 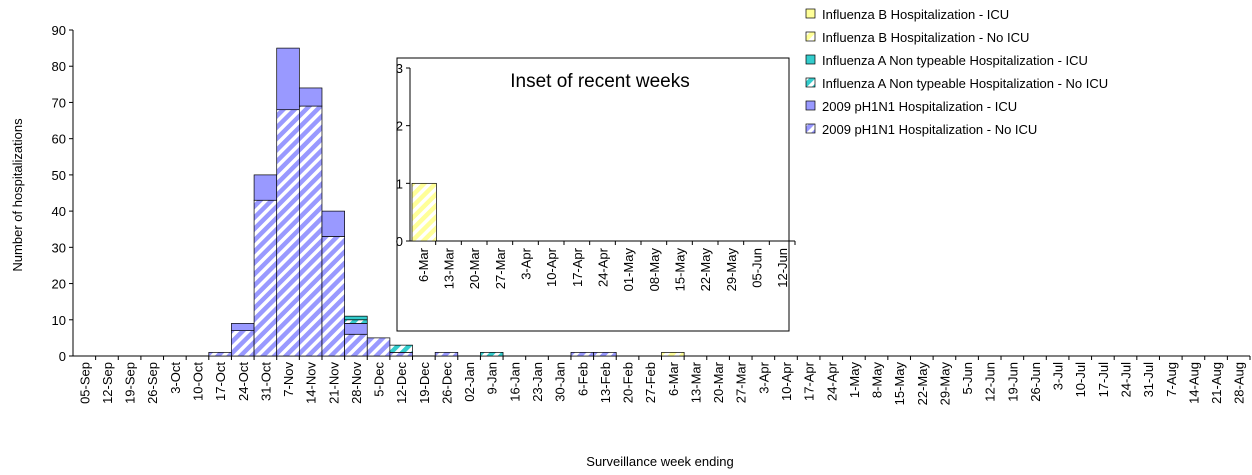 What do you see at coordinates (1148, 380) in the screenshot?
I see `x-tick-label: 31-Jul` at bounding box center [1148, 380].